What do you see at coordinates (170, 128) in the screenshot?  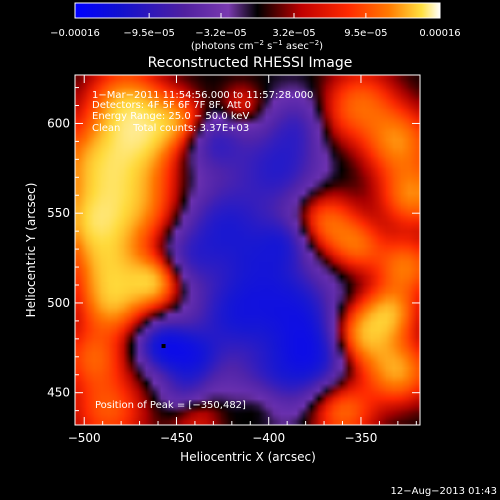 I see `annotation-clean: Clean Total counts: 3.37E+03` at bounding box center [170, 128].